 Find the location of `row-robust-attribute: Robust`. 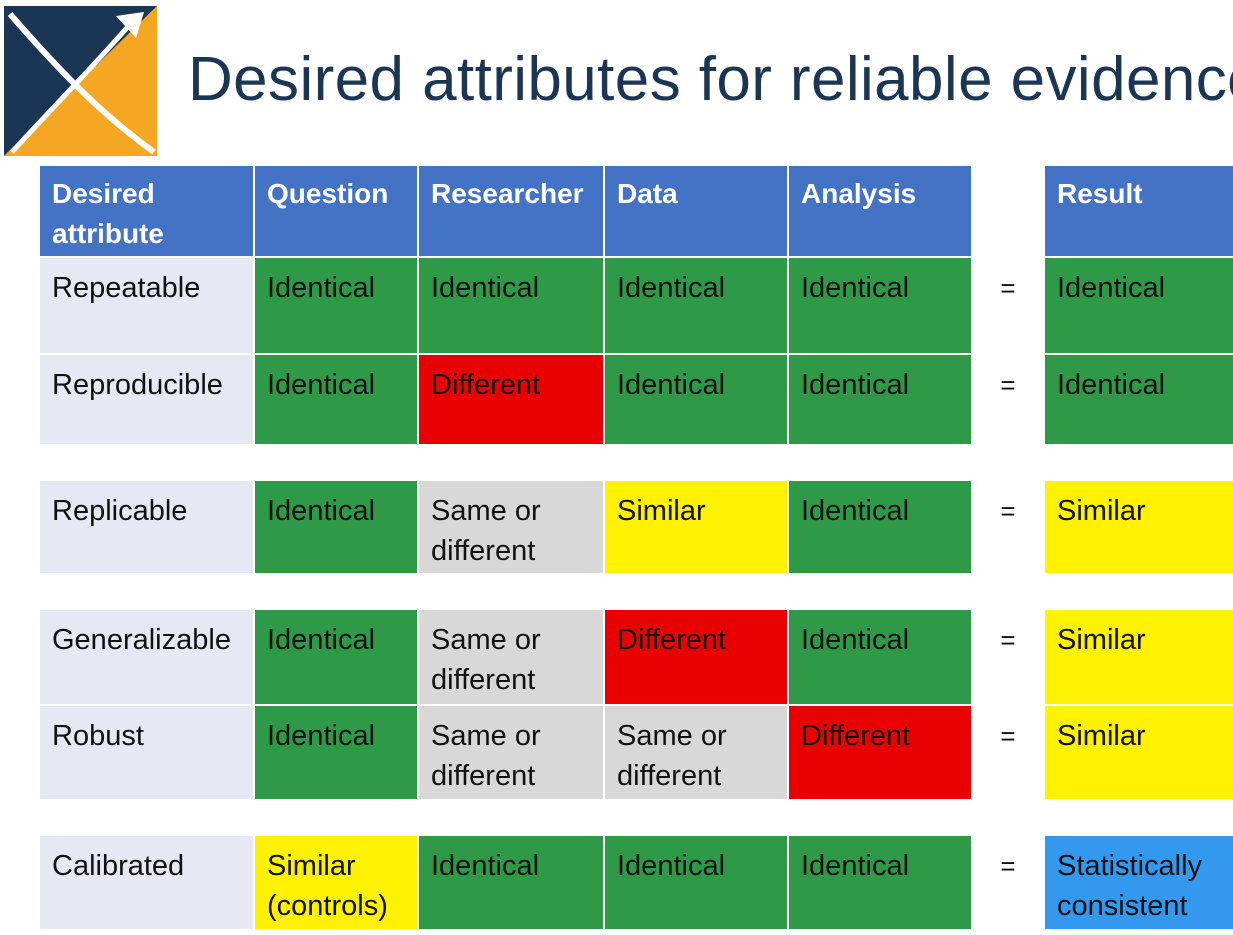

row-robust-attribute: Robust is located at coordinates (146, 752).